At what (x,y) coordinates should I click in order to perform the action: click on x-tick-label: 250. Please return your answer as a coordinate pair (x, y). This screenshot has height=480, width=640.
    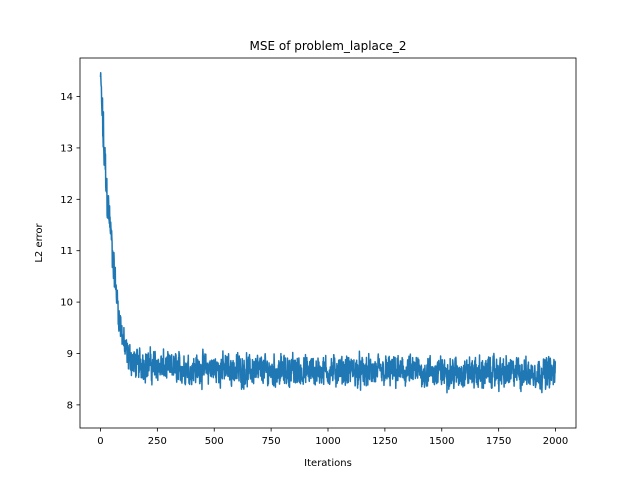
    Looking at the image, I should click on (157, 441).